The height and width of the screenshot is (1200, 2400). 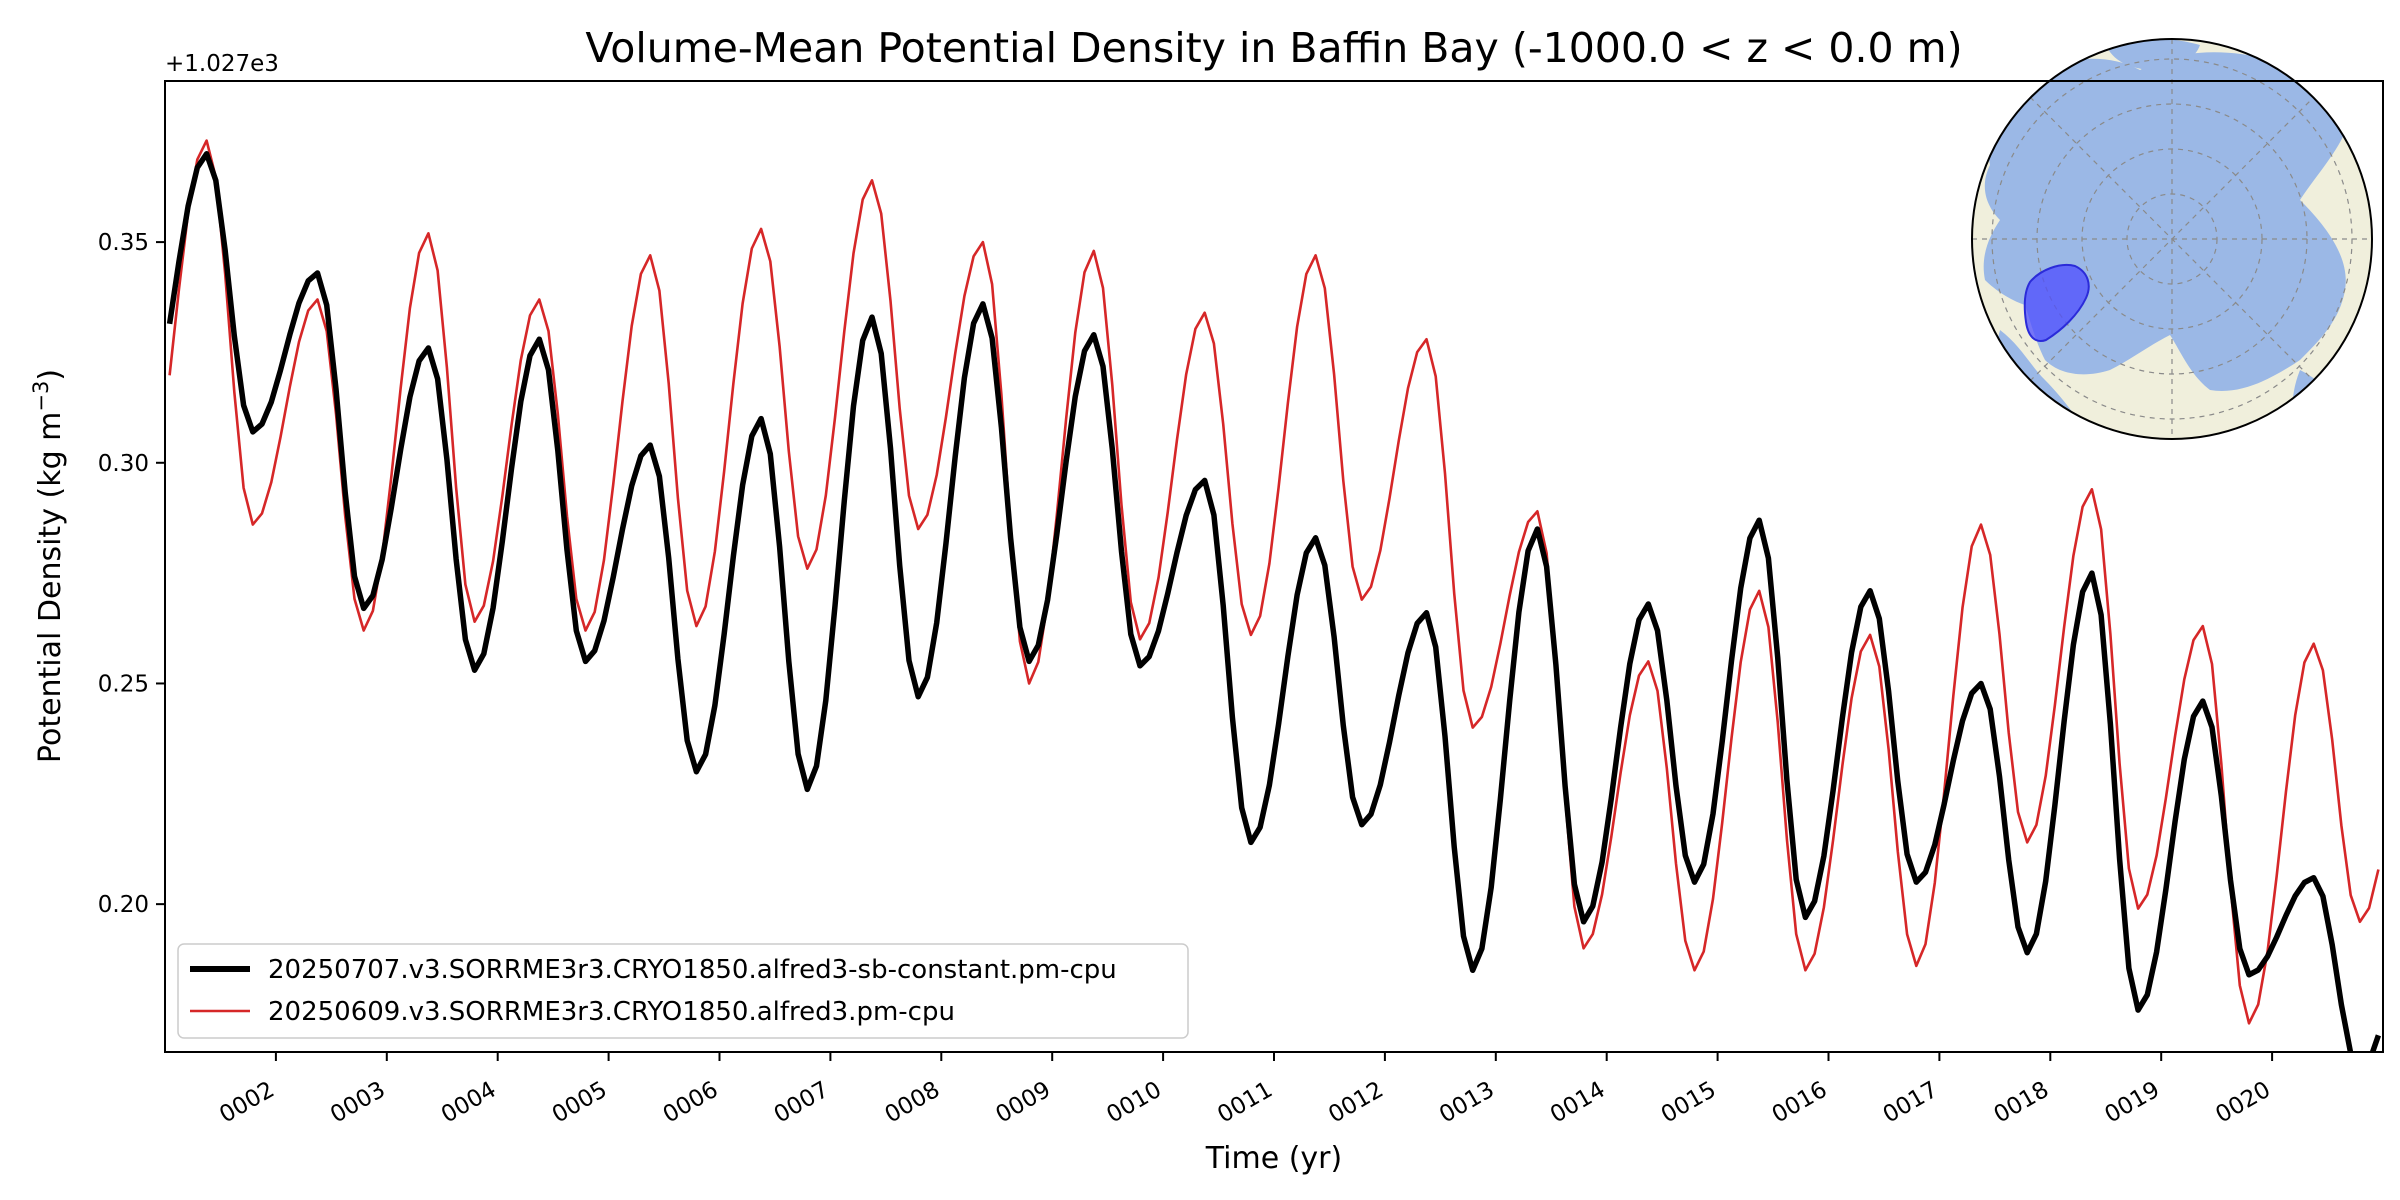 I want to click on y-axis-title-main: Potential Density (kg m, so click(x=50, y=587).